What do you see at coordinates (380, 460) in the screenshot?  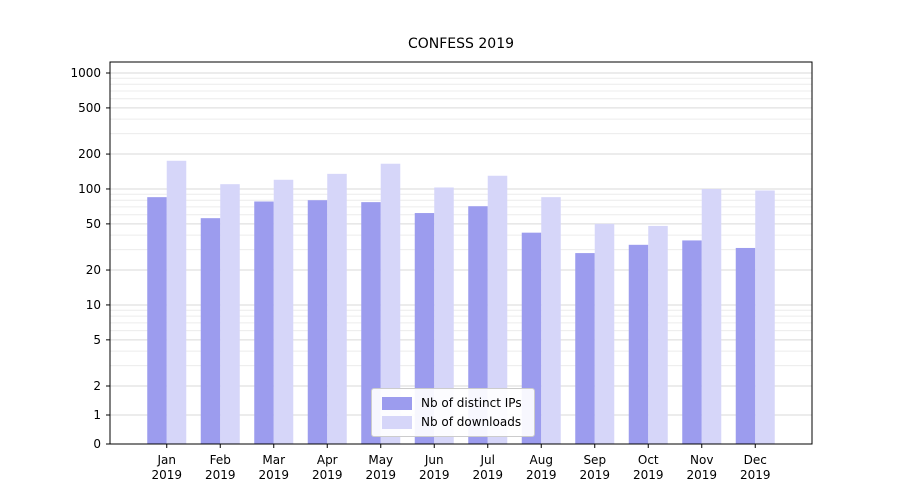 I see `x-tick-label: May` at bounding box center [380, 460].